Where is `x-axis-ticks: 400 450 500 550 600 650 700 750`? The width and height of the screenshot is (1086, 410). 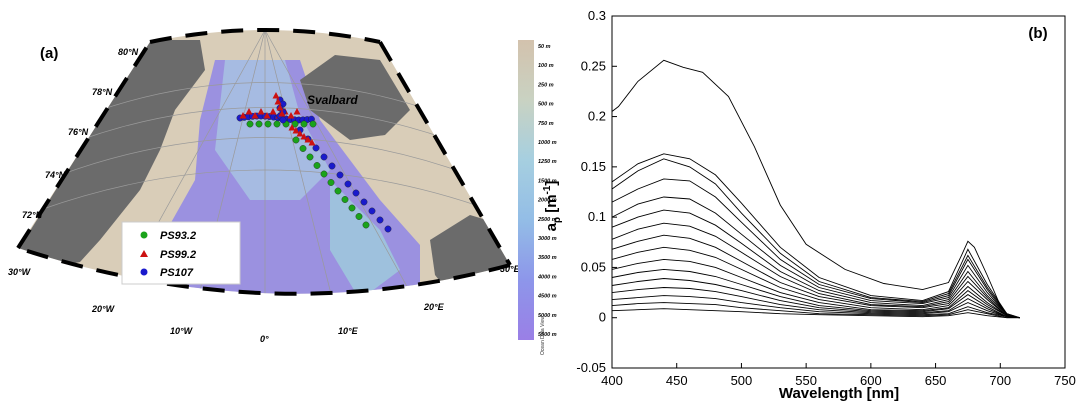 x-axis-ticks: 400 450 500 550 600 650 700 750 is located at coordinates (838, 375).